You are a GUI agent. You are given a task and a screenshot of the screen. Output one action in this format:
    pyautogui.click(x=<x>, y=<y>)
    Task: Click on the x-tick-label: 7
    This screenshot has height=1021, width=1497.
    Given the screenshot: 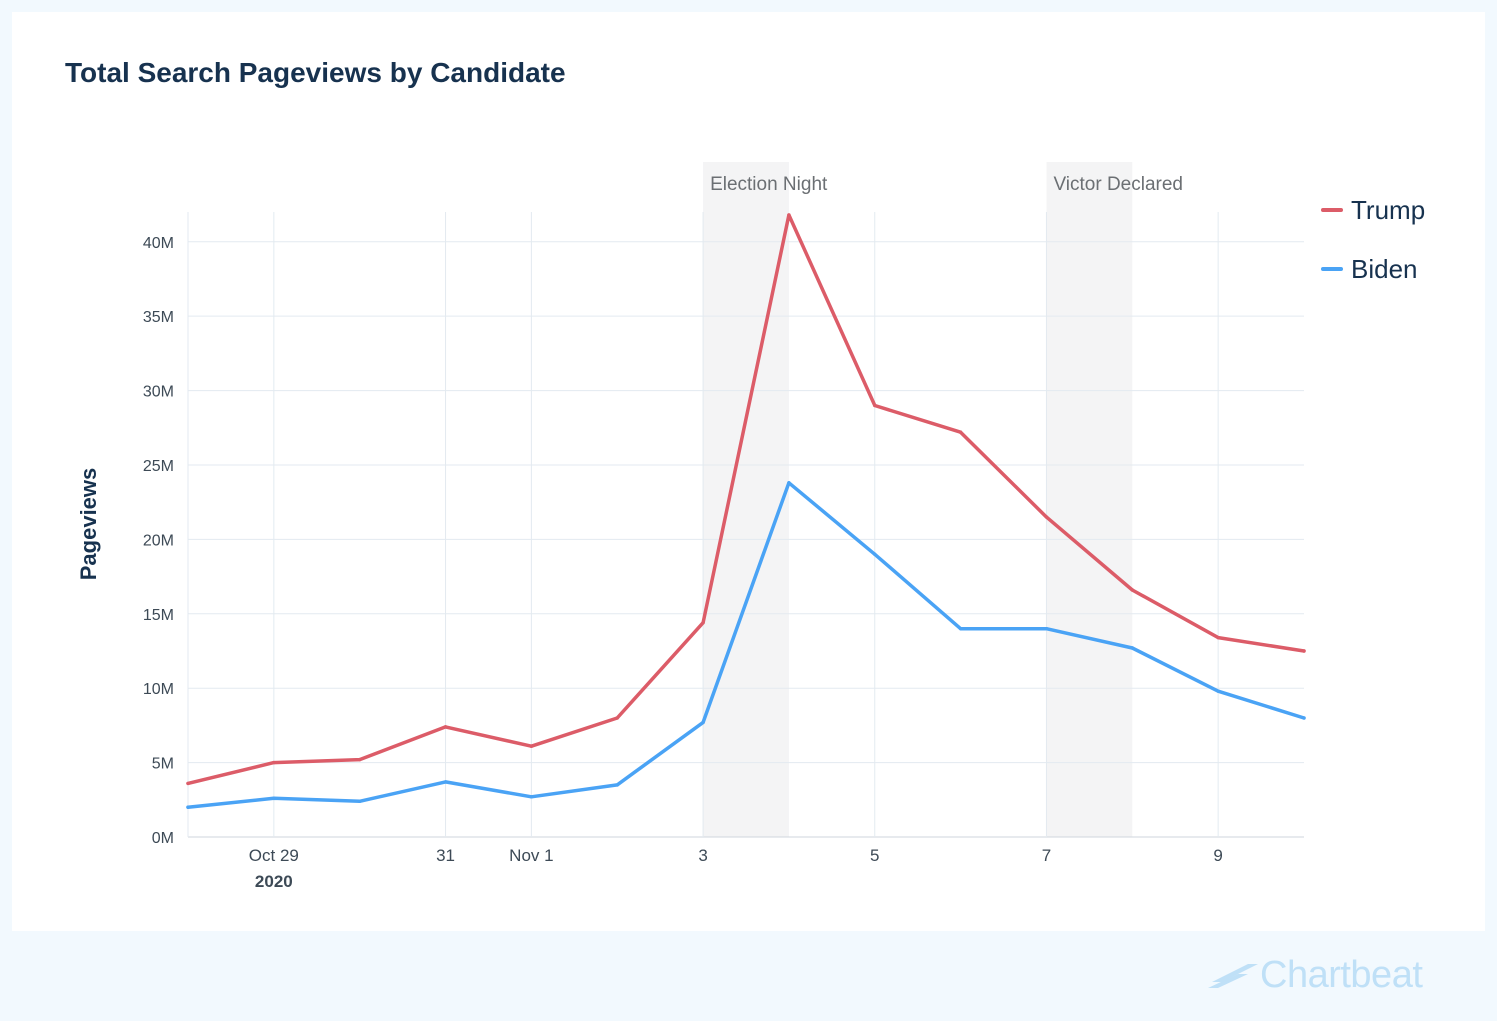 What is the action you would take?
    pyautogui.click(x=1046, y=855)
    